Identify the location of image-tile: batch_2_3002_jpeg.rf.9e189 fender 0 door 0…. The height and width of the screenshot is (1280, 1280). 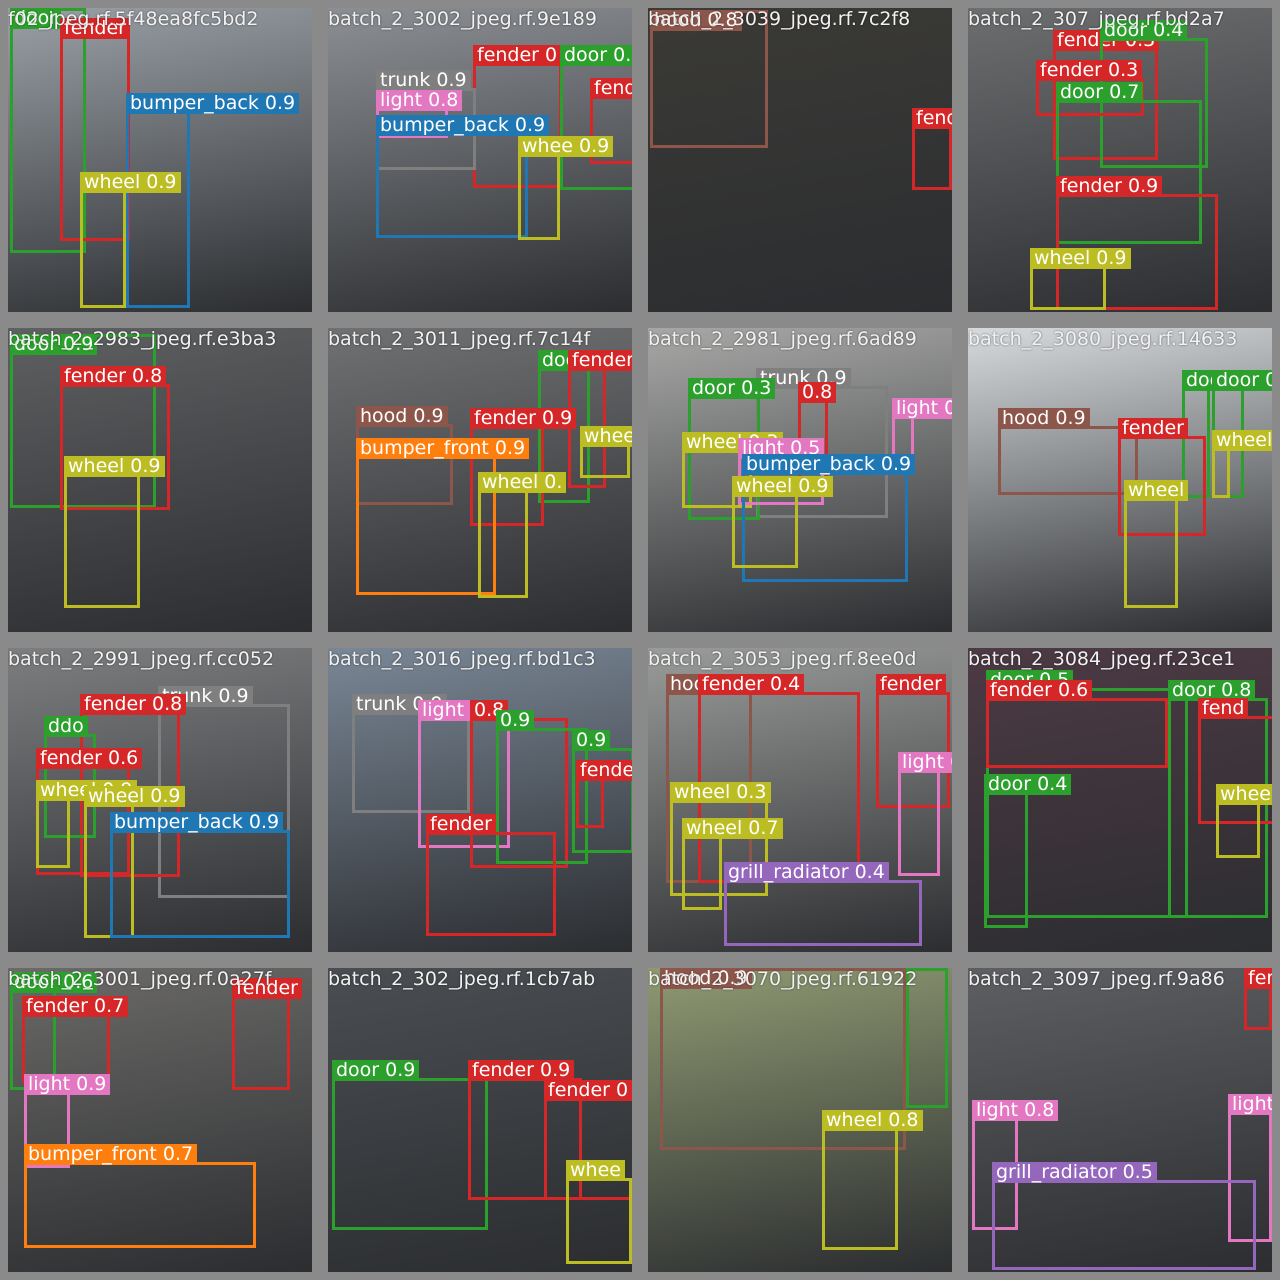
(480, 160).